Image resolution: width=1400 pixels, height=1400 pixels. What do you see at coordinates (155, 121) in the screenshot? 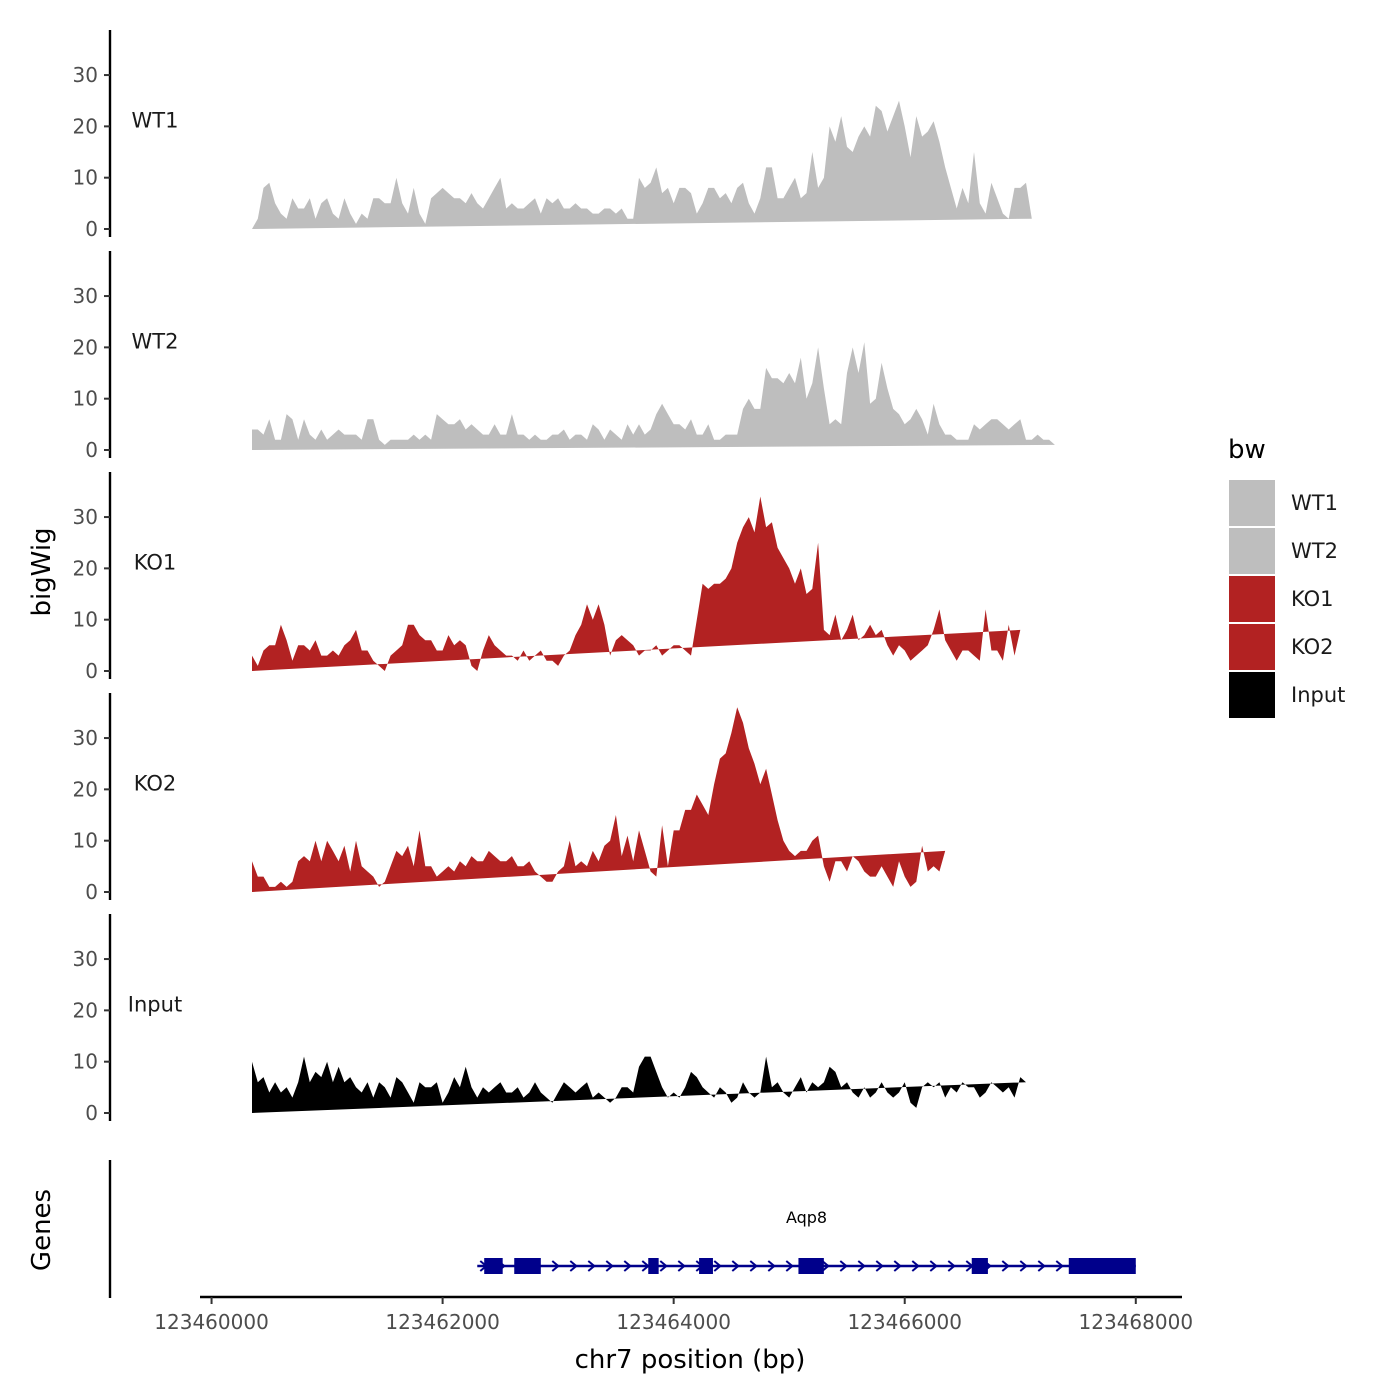
I see `track-label-wt1: WT1` at bounding box center [155, 121].